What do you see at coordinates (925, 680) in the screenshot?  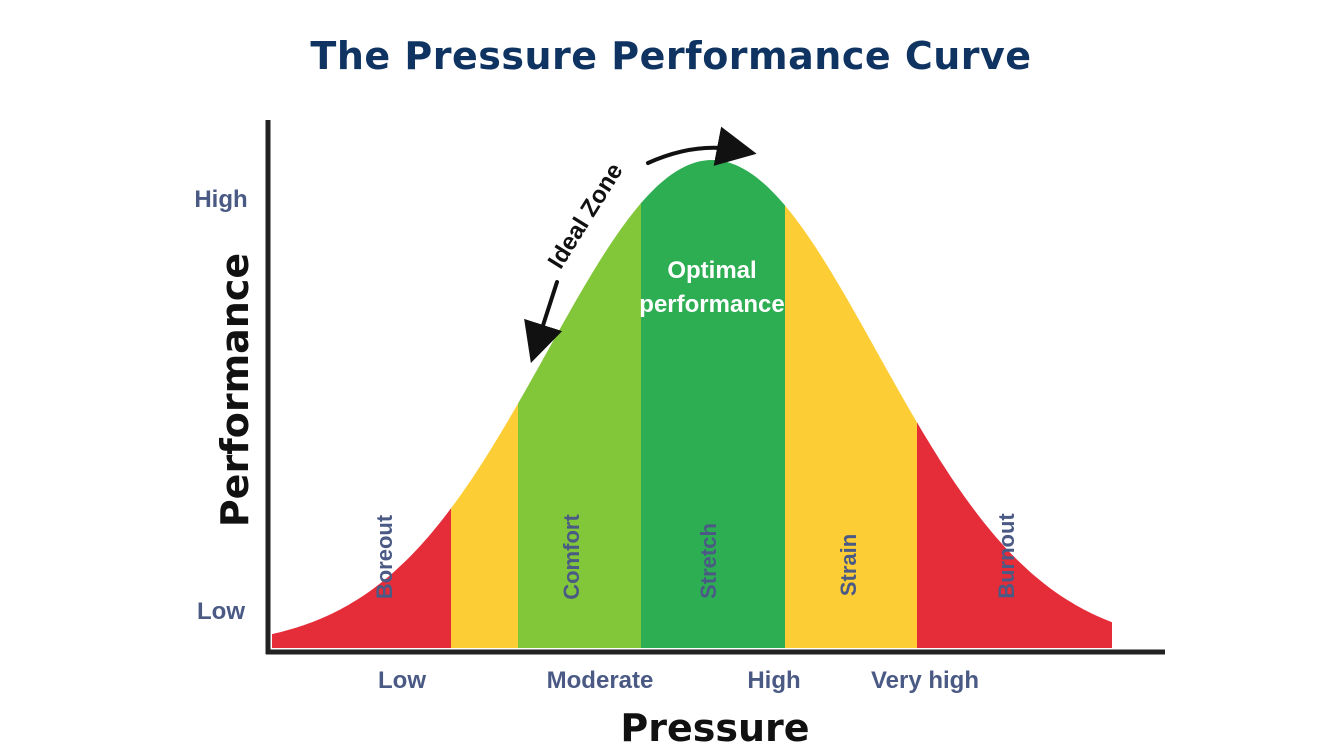 I see `x-tick-very-high: Very high` at bounding box center [925, 680].